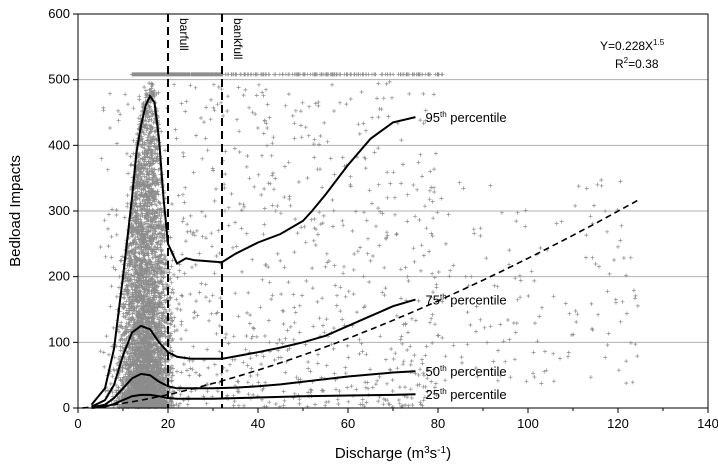 Image resolution: width=718 pixels, height=471 pixels. I want to click on y-tick-label-100: 100, so click(59, 341).